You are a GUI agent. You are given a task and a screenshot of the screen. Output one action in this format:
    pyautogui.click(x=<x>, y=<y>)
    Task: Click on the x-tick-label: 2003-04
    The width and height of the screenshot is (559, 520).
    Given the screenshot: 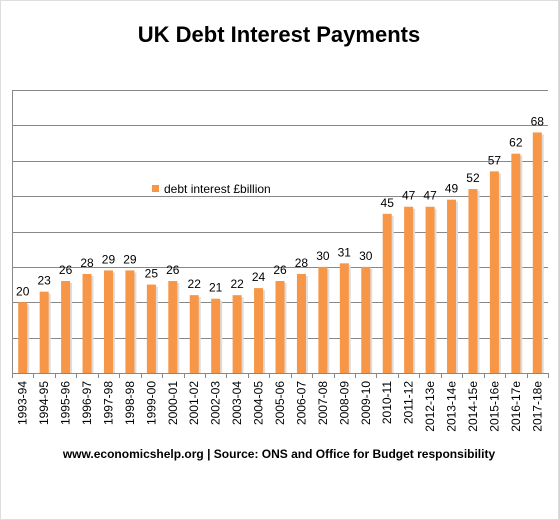 What is the action you would take?
    pyautogui.click(x=237, y=403)
    